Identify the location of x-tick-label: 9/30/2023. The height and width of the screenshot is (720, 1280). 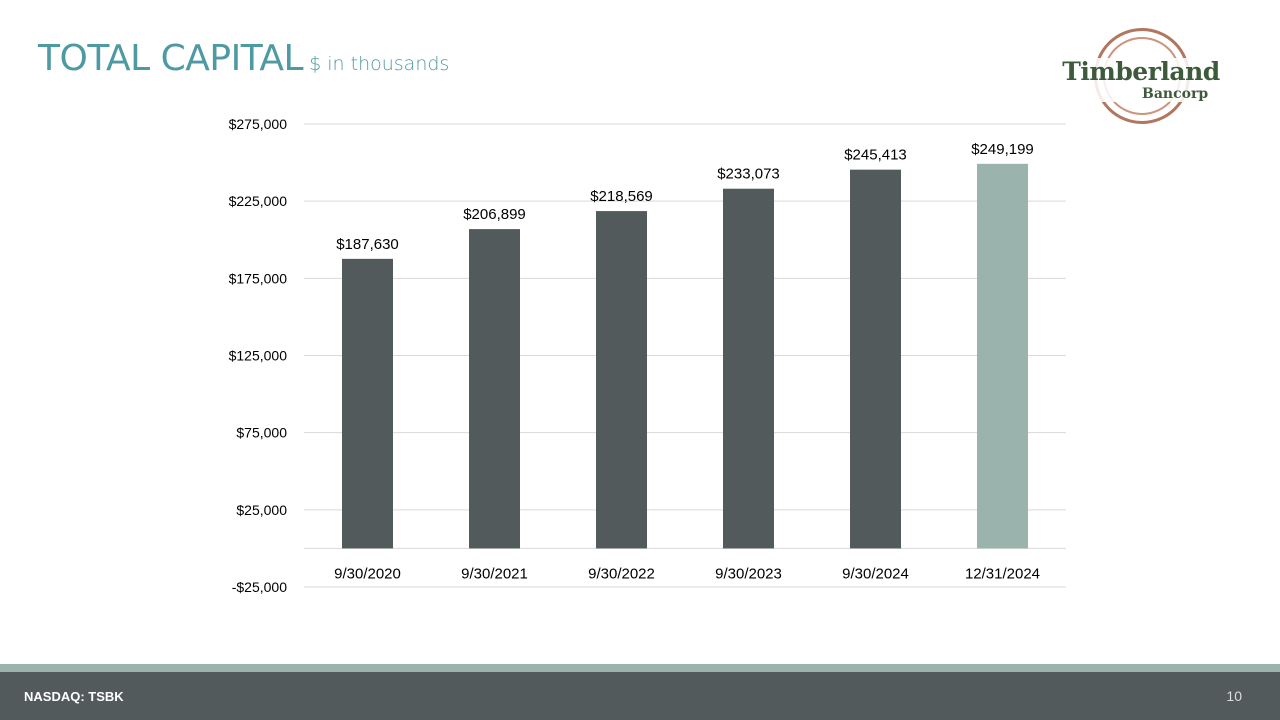
(748, 573).